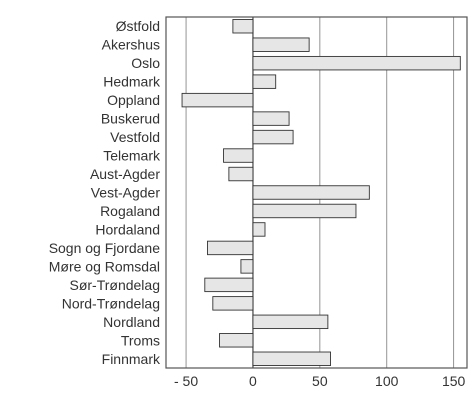  Describe the element at coordinates (130, 119) in the screenshot. I see `category-label: Buskerud` at that location.